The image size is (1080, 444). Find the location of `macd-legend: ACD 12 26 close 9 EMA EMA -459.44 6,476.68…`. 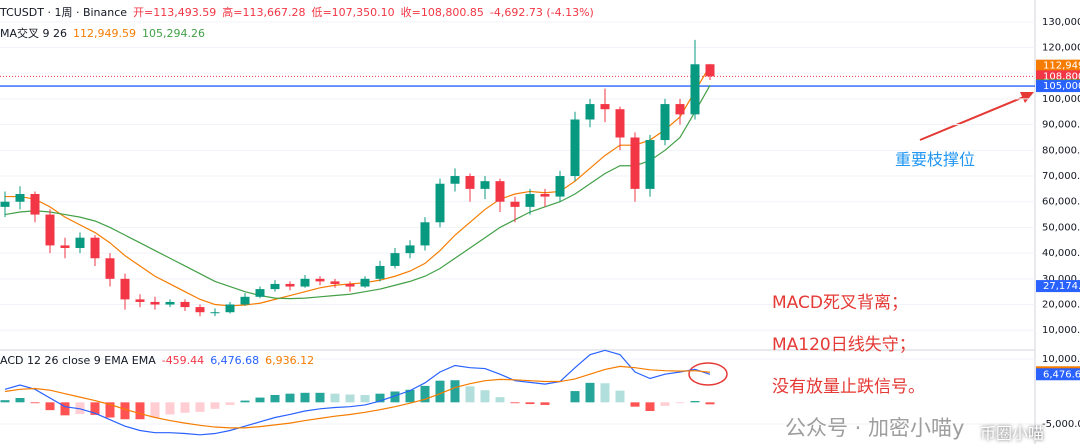

macd-legend: ACD 12 26 close 9 EMA EMA -459.44 6,476.68… is located at coordinates (163, 360).